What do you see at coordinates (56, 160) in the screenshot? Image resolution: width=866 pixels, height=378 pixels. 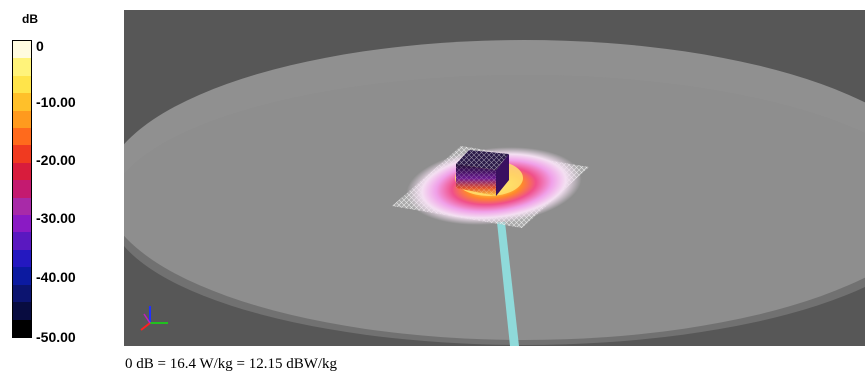 I see `legend-tick-2: -20.00` at bounding box center [56, 160].